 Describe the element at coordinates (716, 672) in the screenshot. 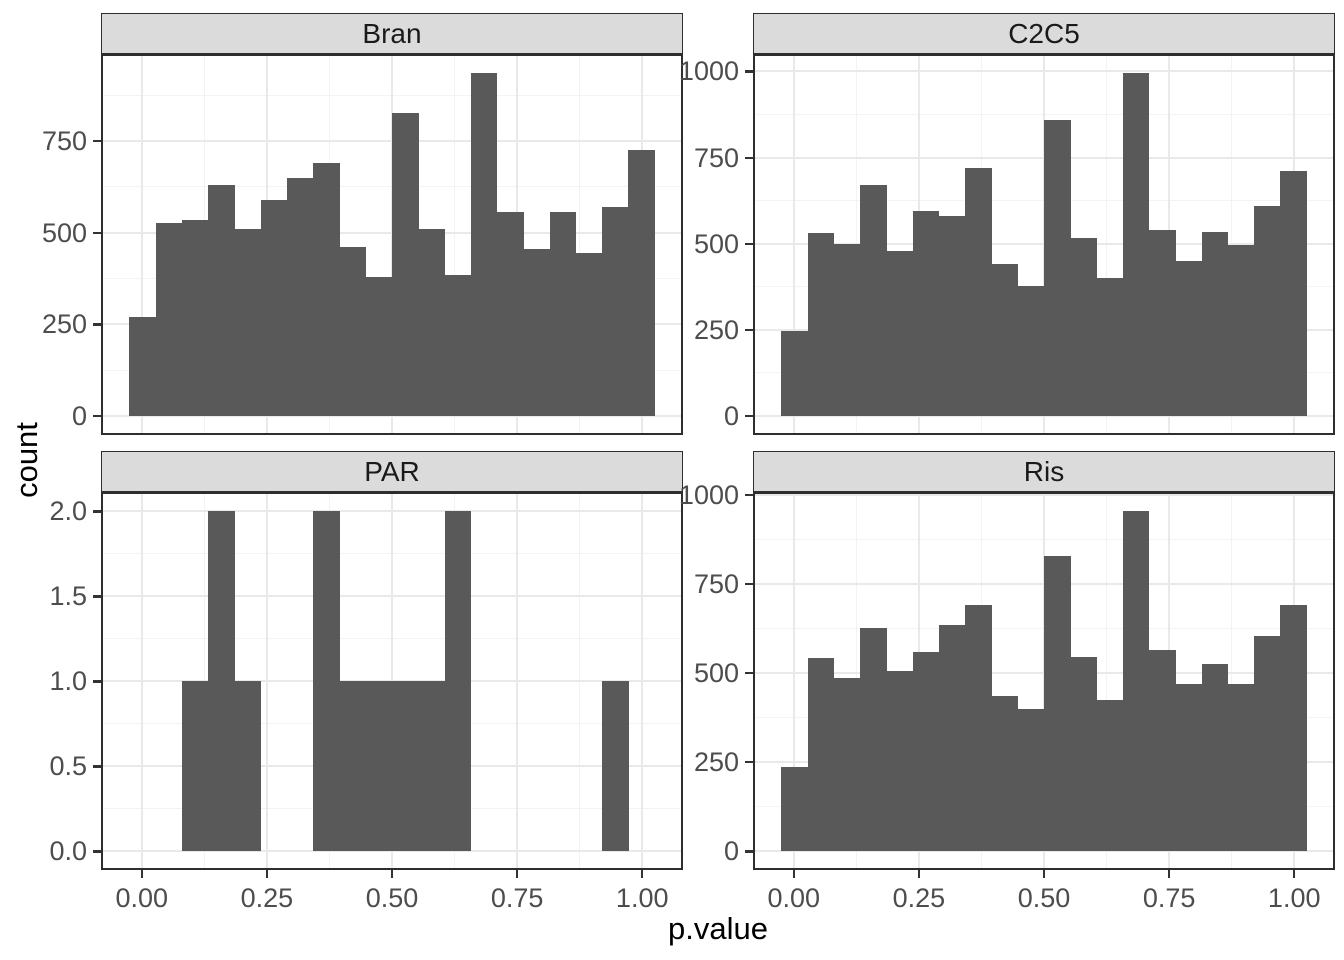

I see `y-tick-label: 500` at that location.